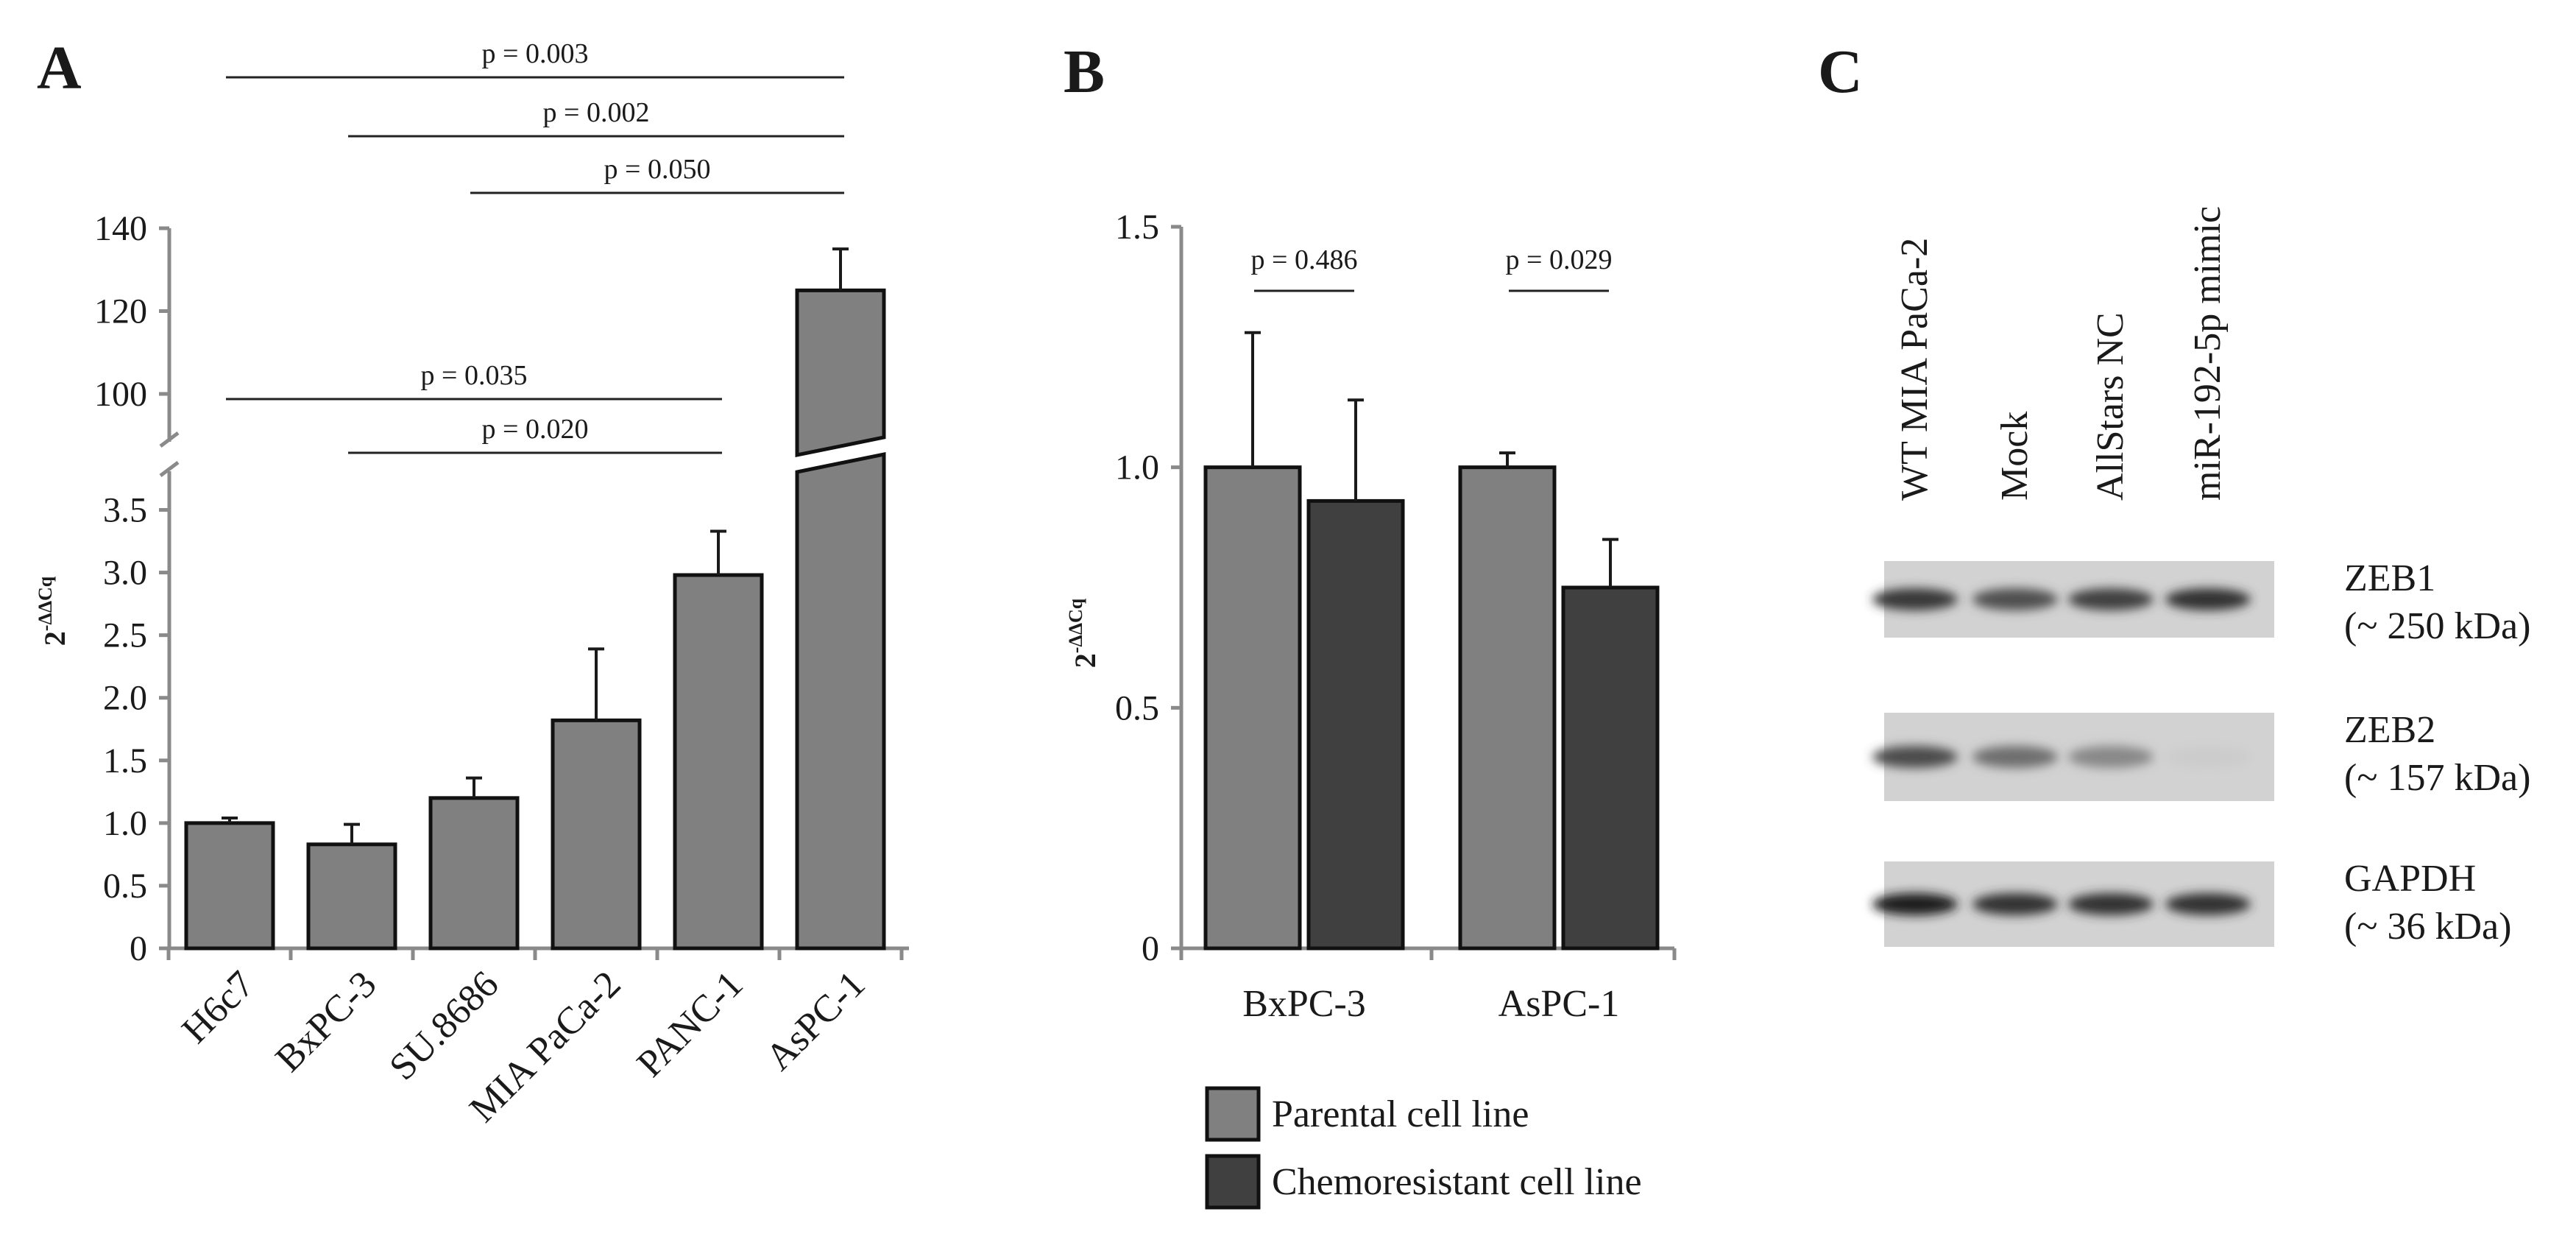 The height and width of the screenshot is (1248, 2576). I want to click on panel-a-ytick-label: 2.0, so click(125, 698).